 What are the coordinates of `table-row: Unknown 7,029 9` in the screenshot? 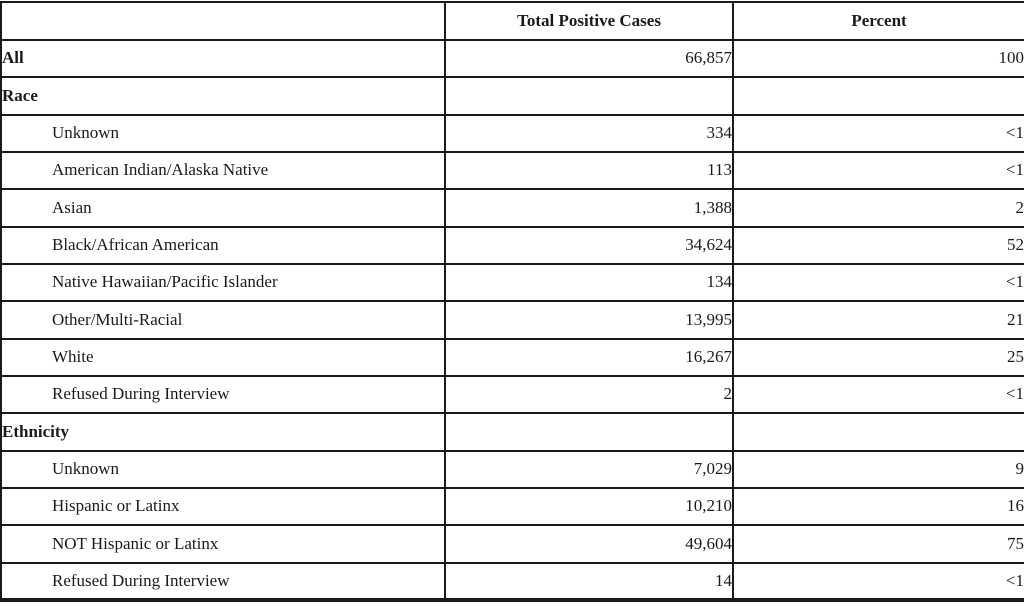 It's located at (512, 469).